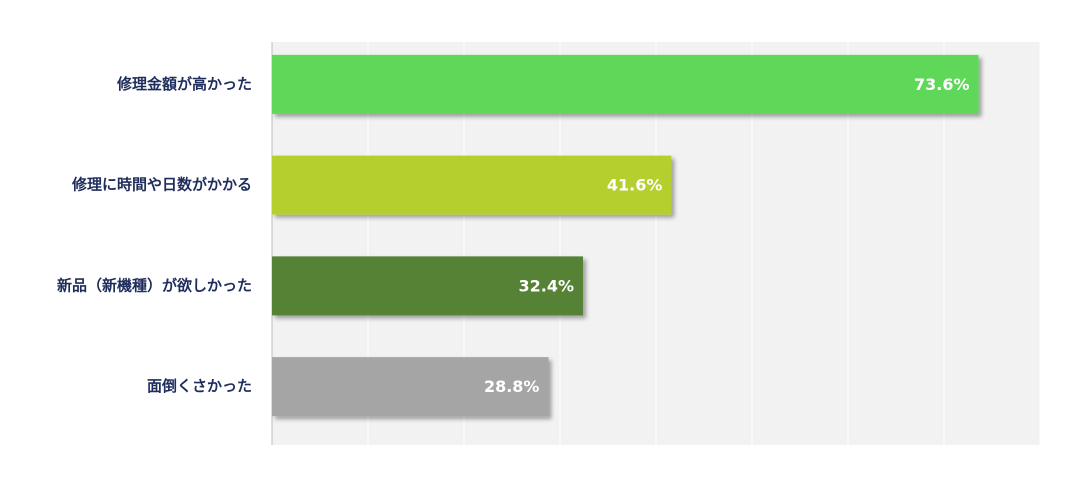 The height and width of the screenshot is (483, 1087). What do you see at coordinates (161, 185) in the screenshot?
I see `category-label: 修理に時間や日数がかかる` at bounding box center [161, 185].